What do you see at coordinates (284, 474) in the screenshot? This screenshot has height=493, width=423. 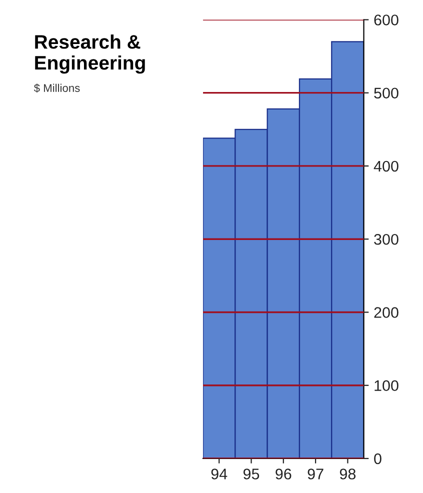 I see `x-tick-label: 96` at bounding box center [284, 474].